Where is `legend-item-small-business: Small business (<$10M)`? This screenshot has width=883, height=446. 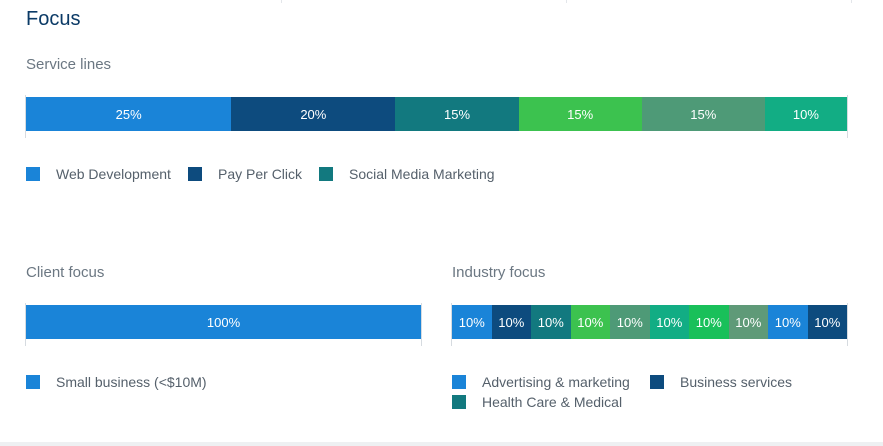 legend-item-small-business: Small business (<$10M) is located at coordinates (116, 382).